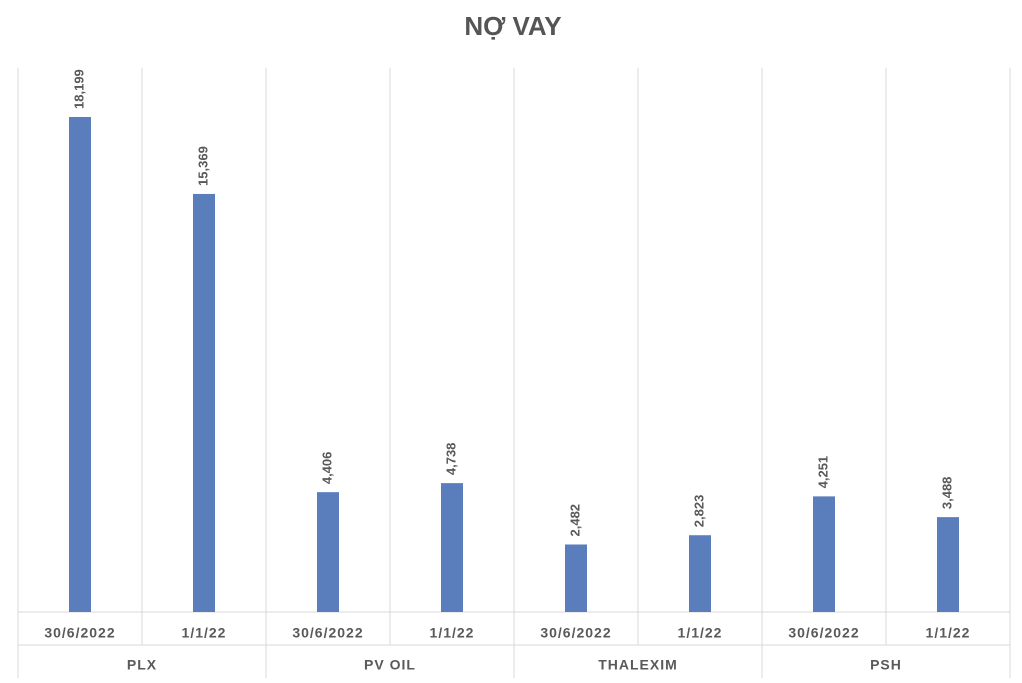 The width and height of the screenshot is (1022, 683). I want to click on data-label: 3,488, so click(946, 493).